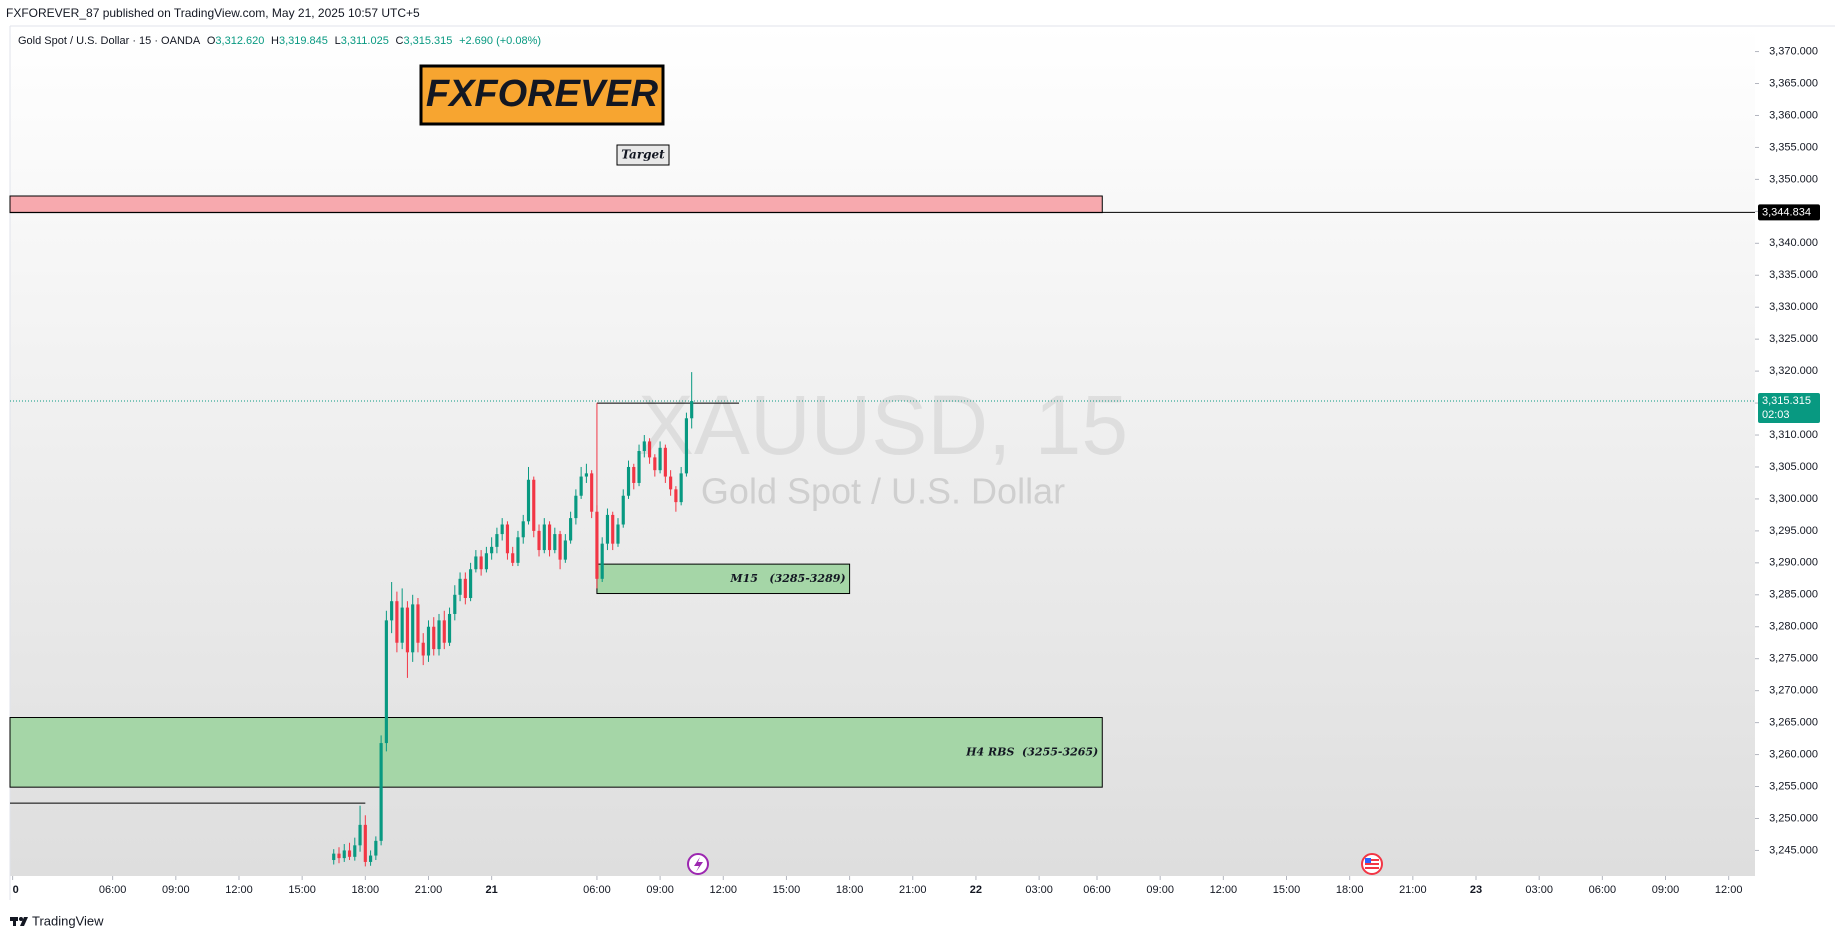 The width and height of the screenshot is (1835, 940). What do you see at coordinates (1793, 275) in the screenshot?
I see `y-tick-label: 3,335.000` at bounding box center [1793, 275].